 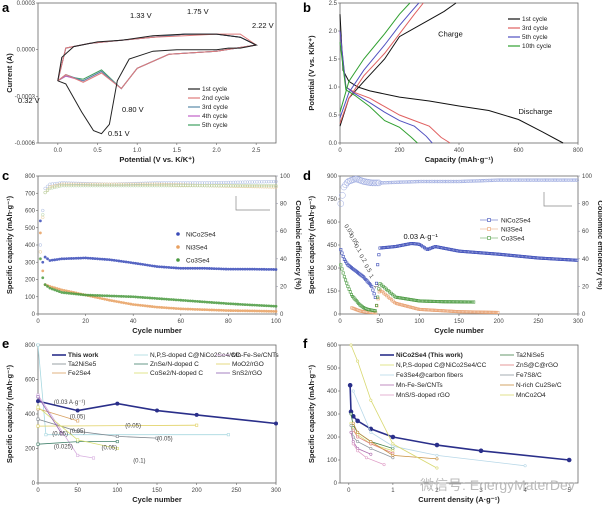 What do you see at coordinates (228, 322) in the screenshot?
I see `x-tick-label: 80` at bounding box center [228, 322].